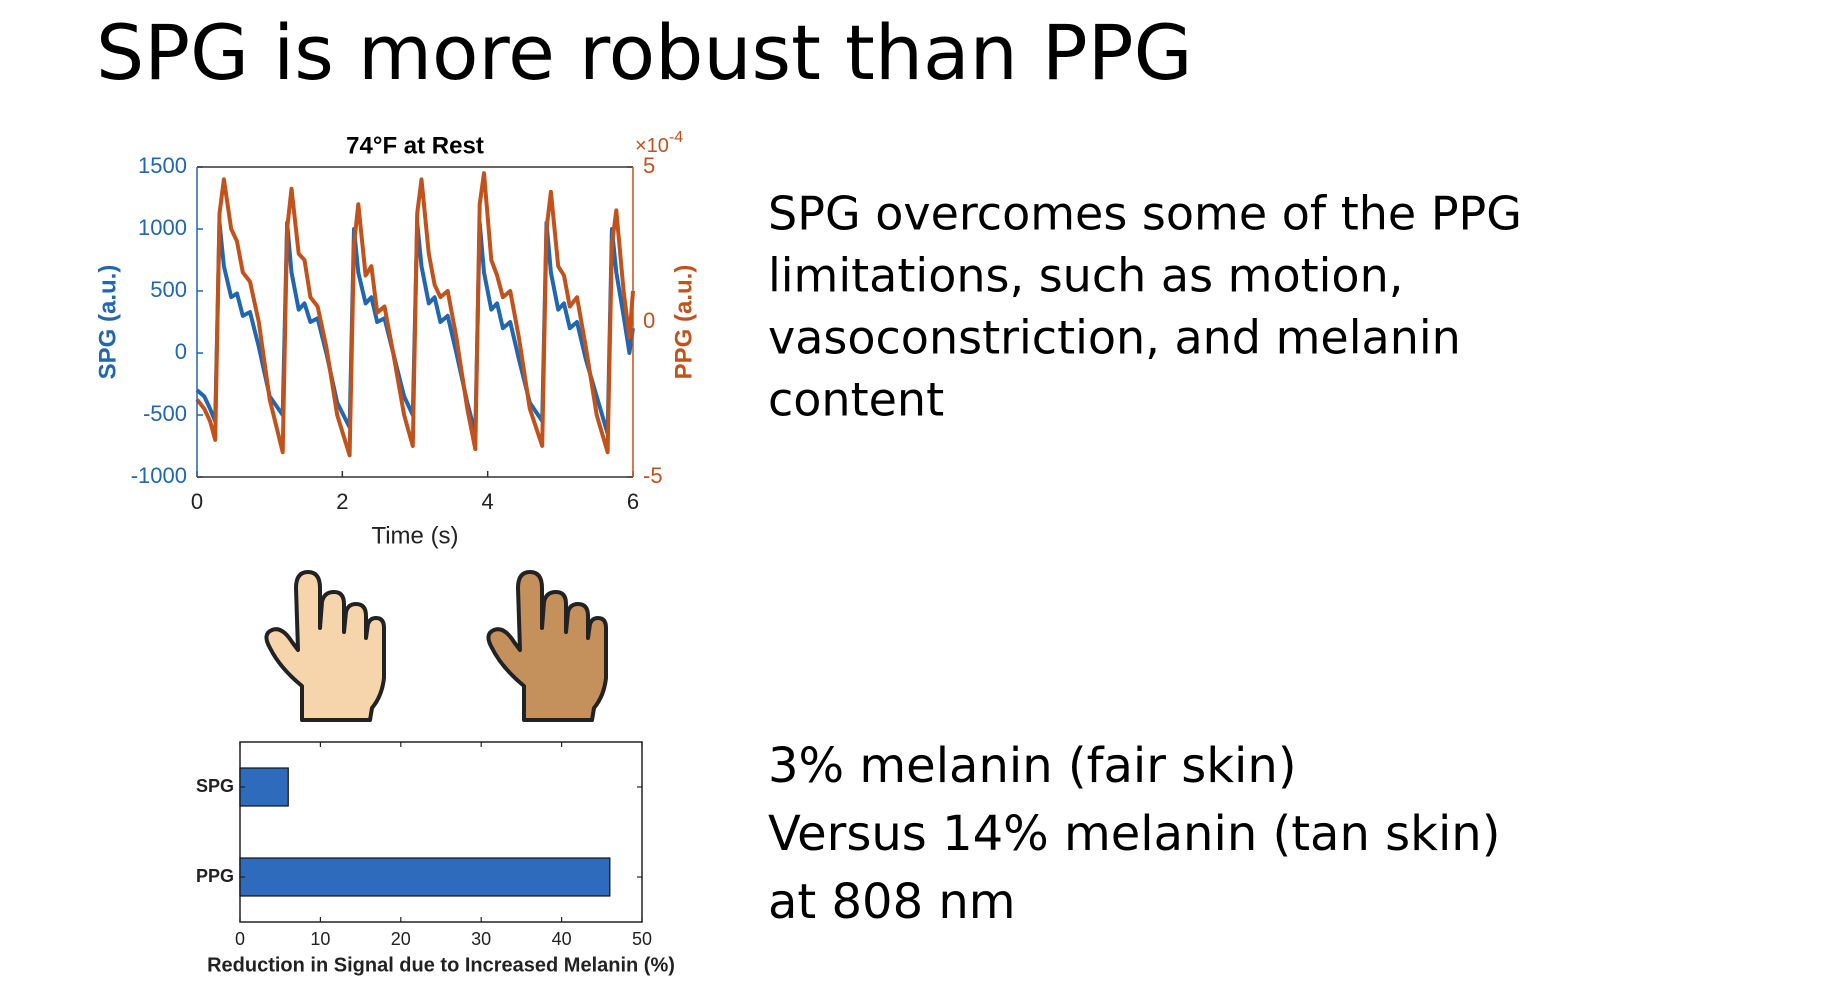 The height and width of the screenshot is (999, 1840). I want to click on x-tick-label: 6, so click(633, 501).